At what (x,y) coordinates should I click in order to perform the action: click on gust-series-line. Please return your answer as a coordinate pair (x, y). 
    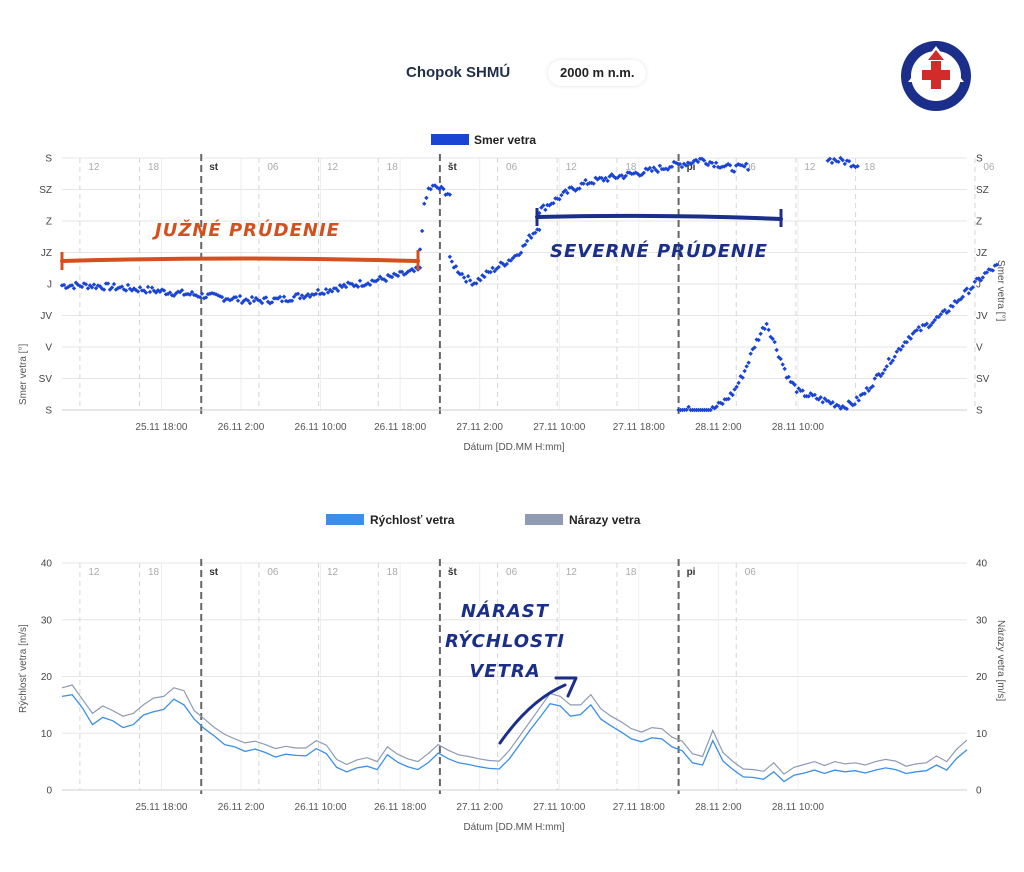
    Looking at the image, I should click on (514, 729).